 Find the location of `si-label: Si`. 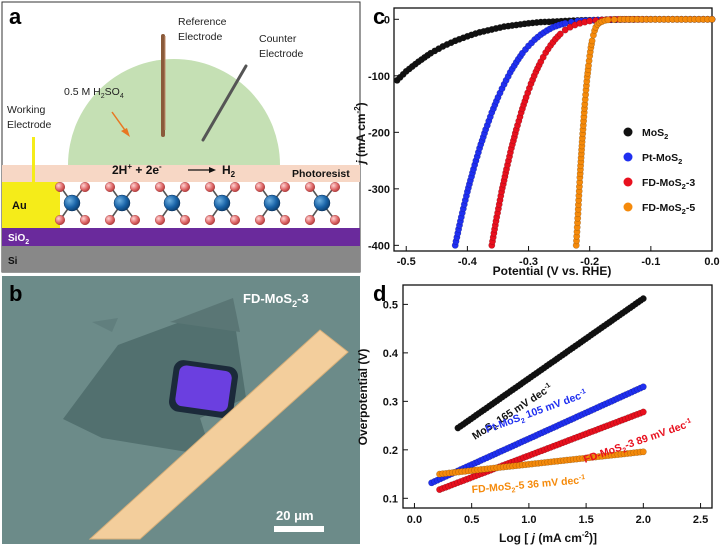

si-label: Si is located at coordinates (13, 261).